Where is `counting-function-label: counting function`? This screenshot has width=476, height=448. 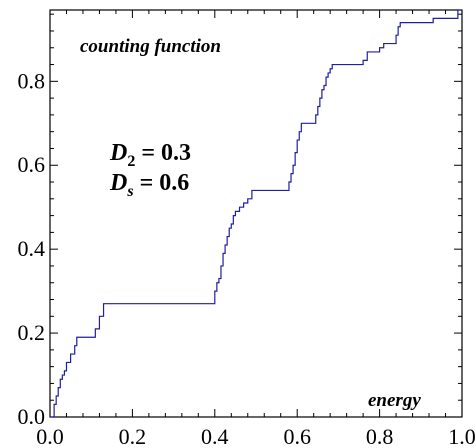
counting-function-label: counting function is located at coordinates (150, 46).